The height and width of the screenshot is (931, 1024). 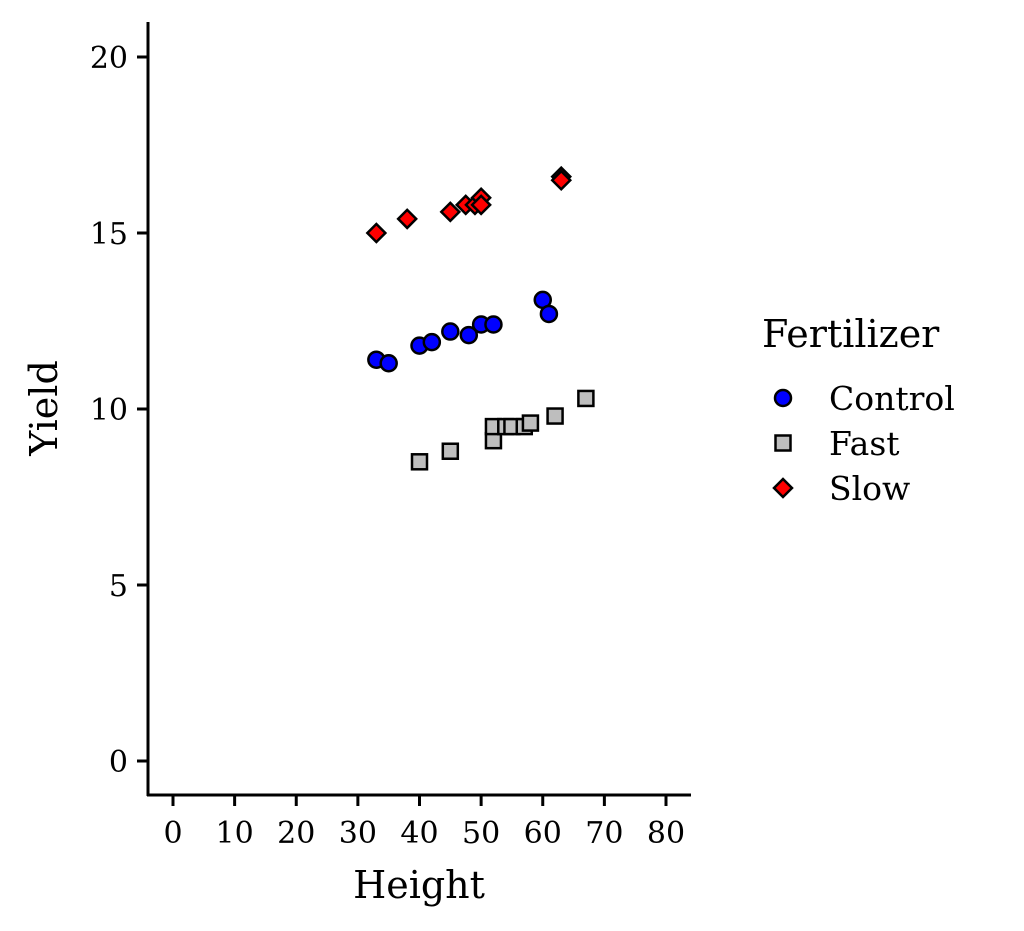 What do you see at coordinates (851, 334) in the screenshot?
I see `legend-title: Fertilizer` at bounding box center [851, 334].